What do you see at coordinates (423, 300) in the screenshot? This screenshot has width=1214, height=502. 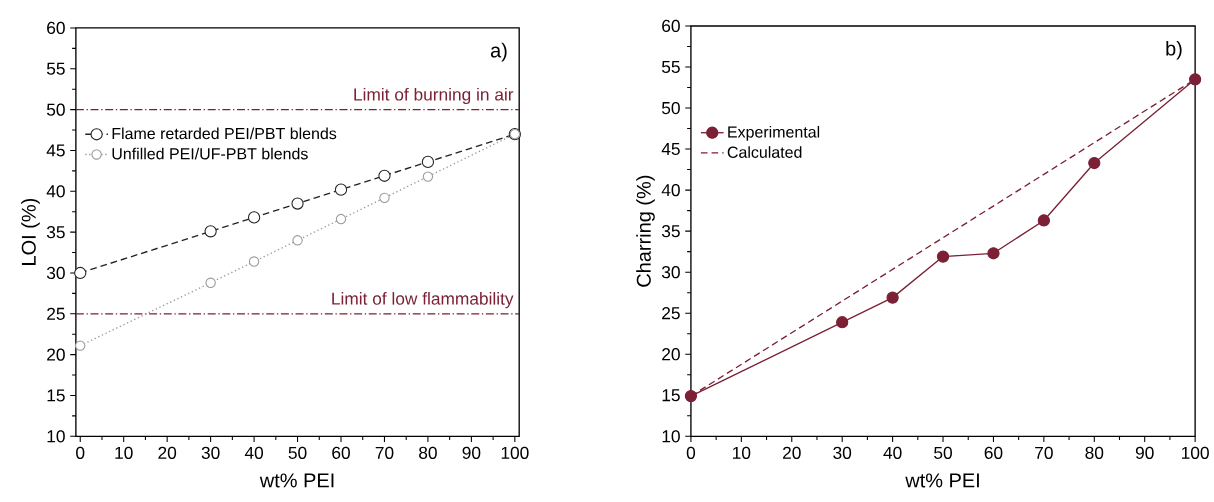 I see `ref-line-label: Limit of low flammability` at bounding box center [423, 300].